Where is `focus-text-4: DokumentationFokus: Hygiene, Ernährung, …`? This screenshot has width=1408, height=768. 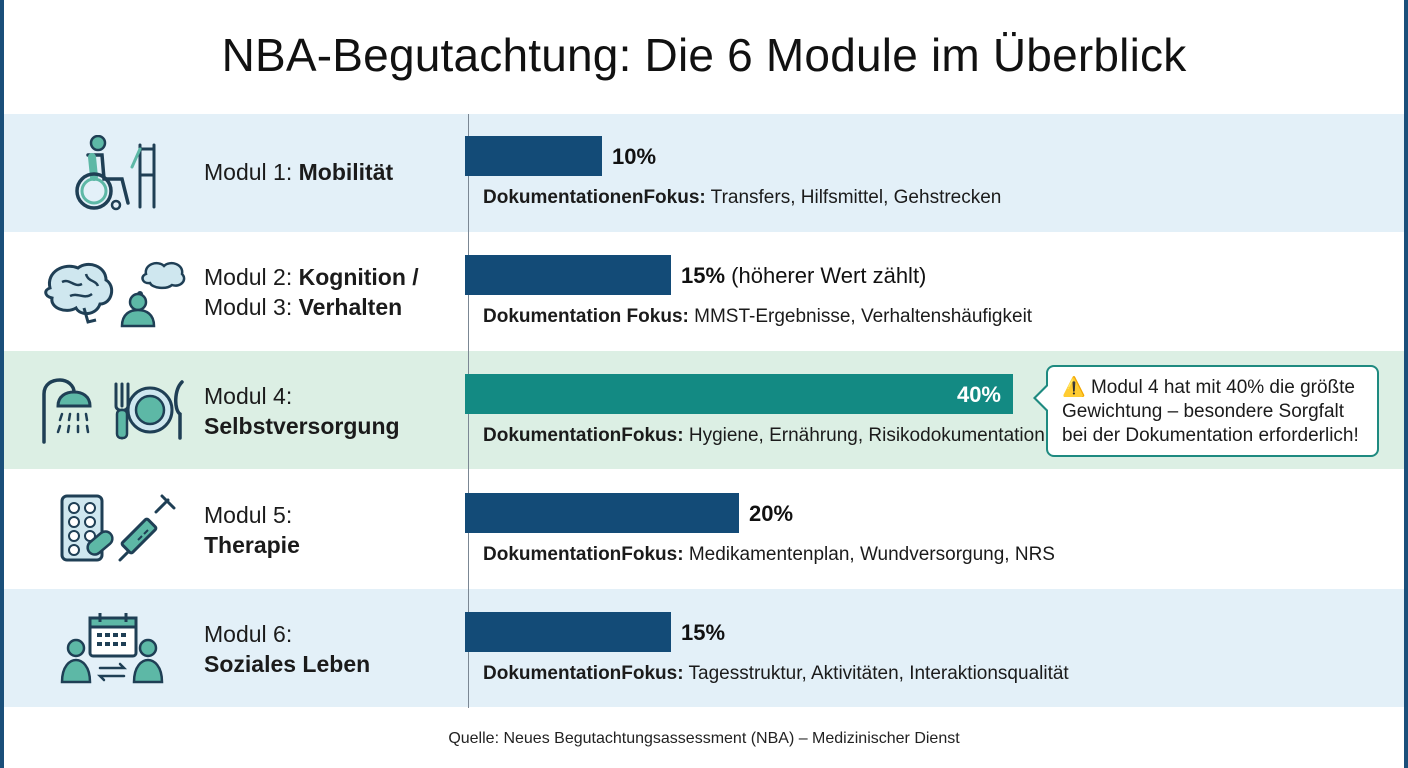
focus-text-4: DokumentationFokus: Hygiene, Ernährung, … is located at coordinates (764, 435).